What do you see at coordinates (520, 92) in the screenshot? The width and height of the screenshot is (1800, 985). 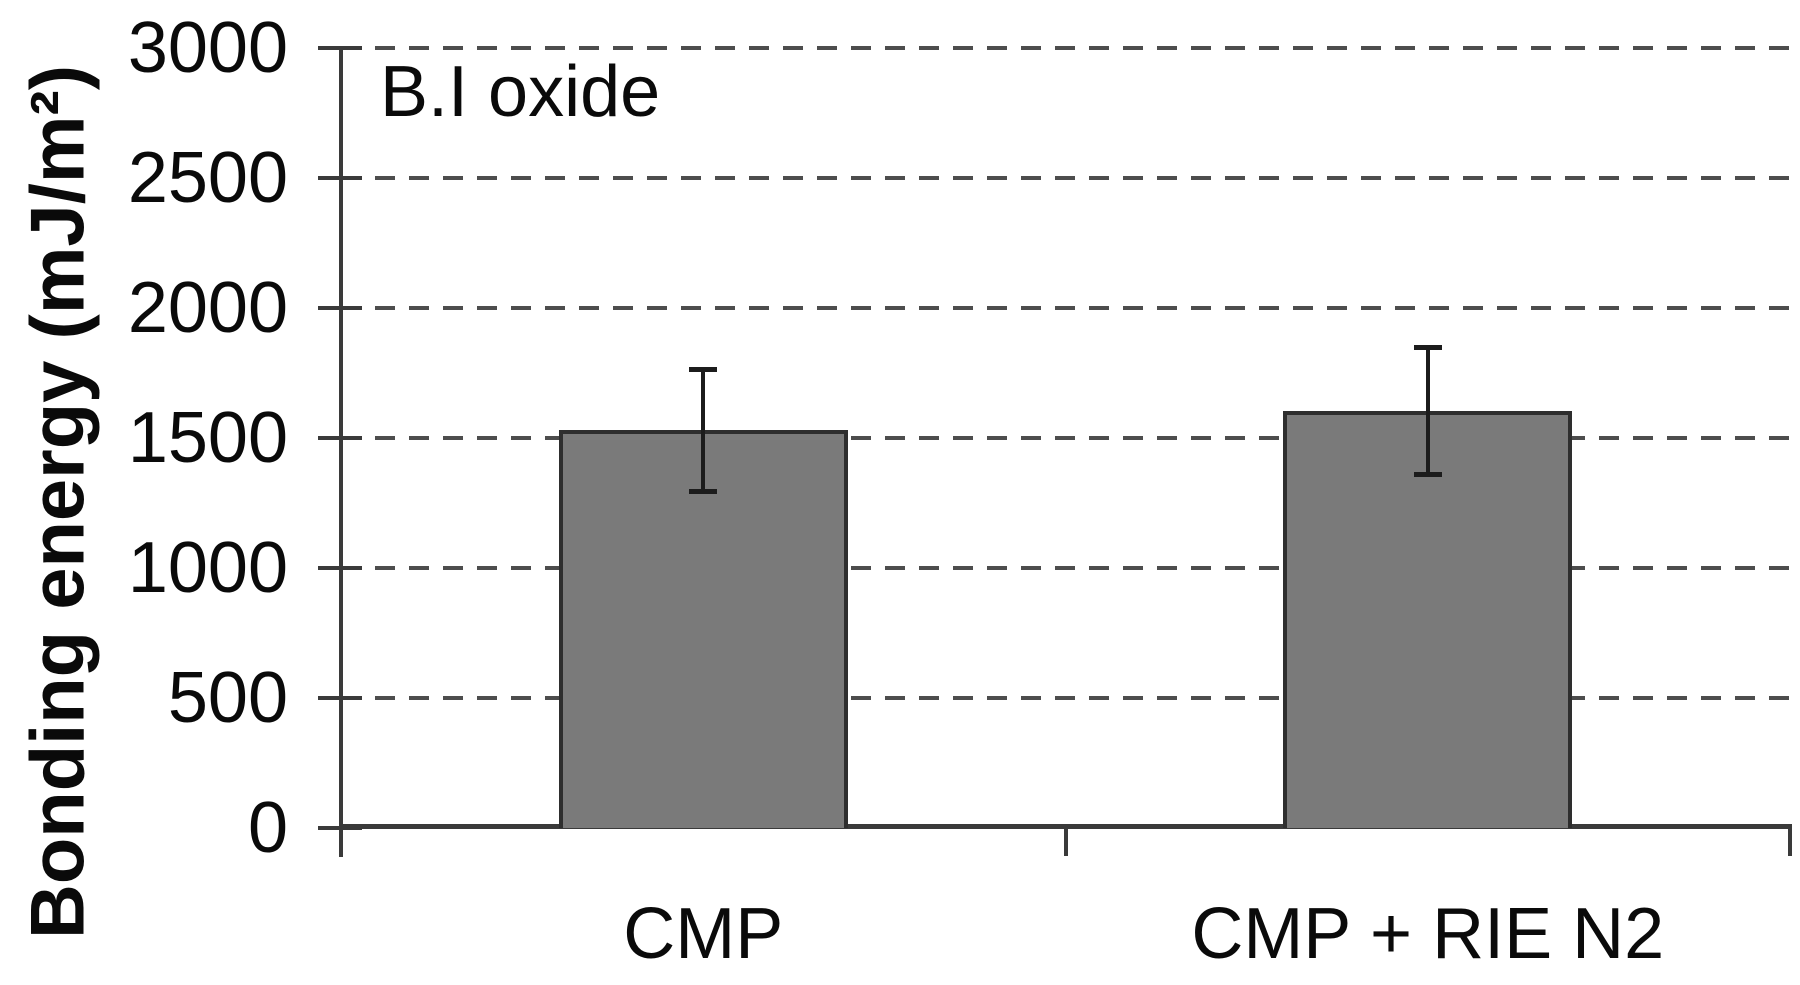 I see `plot-annotation: B.I oxide` at bounding box center [520, 92].